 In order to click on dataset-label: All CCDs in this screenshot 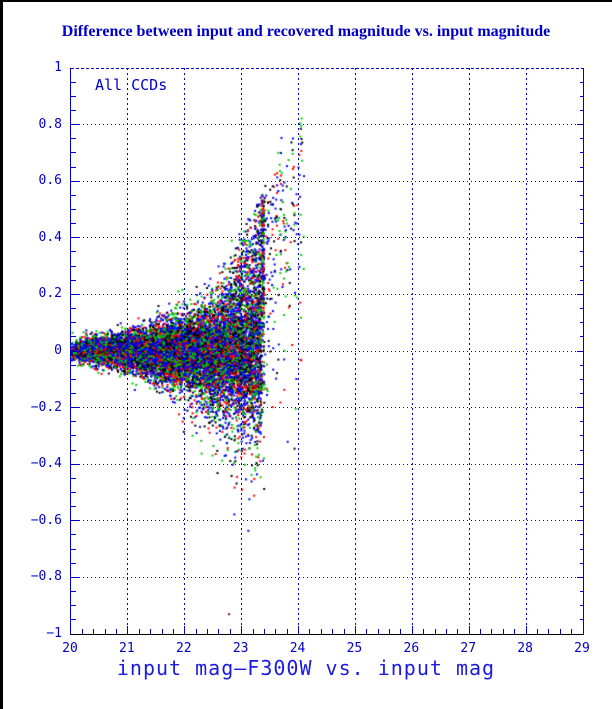, I will do `click(131, 85)`.